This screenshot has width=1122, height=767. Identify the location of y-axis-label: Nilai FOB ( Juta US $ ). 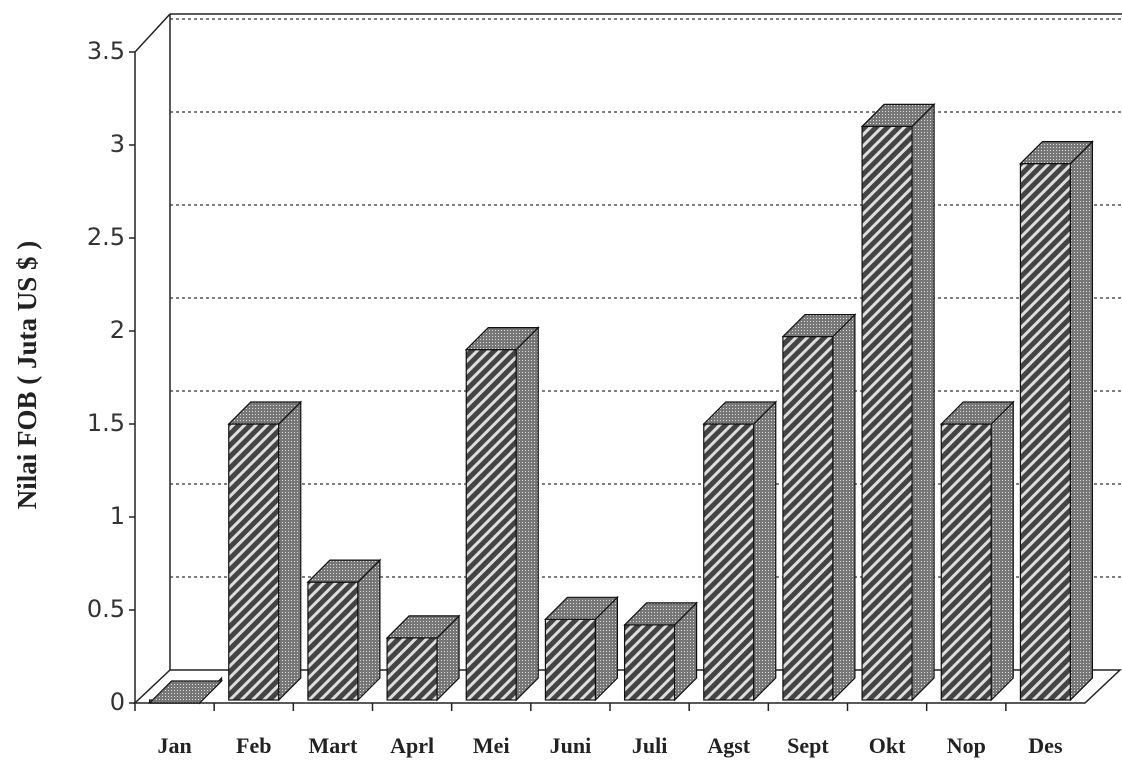
(27, 375).